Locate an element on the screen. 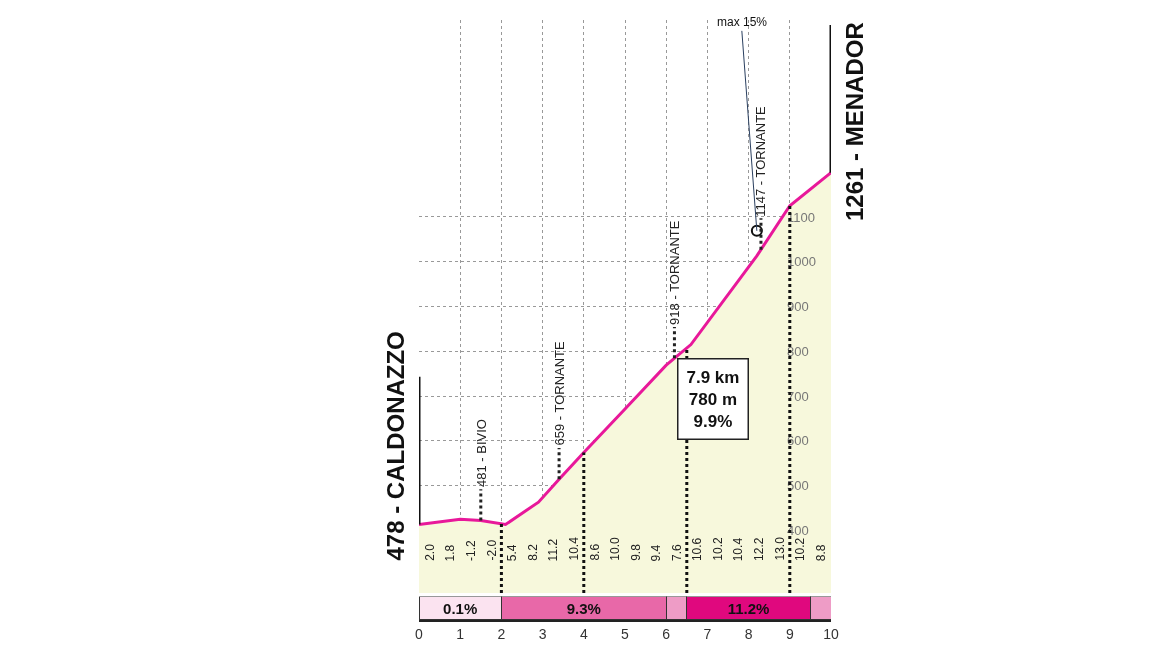 The image size is (1170, 657). ref-line-label: 659 - TORNANTE is located at coordinates (559, 393).